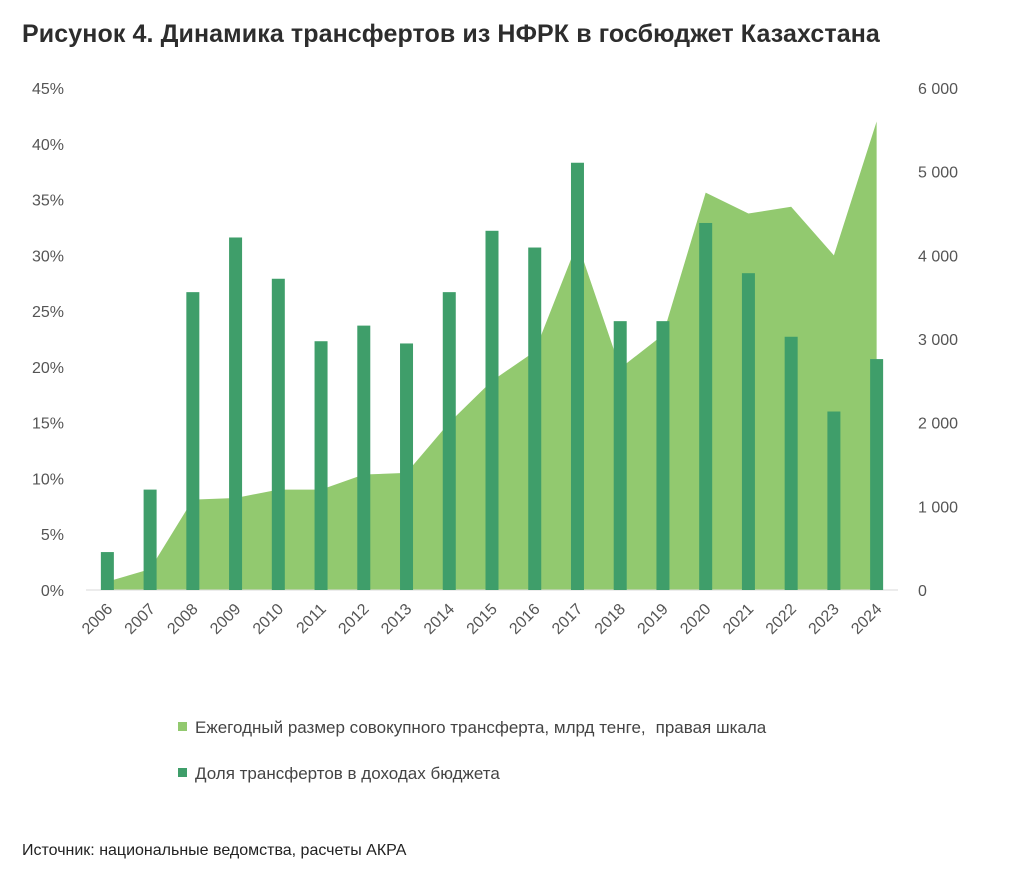 The height and width of the screenshot is (872, 1014). Describe the element at coordinates (492, 410) in the screenshot. I see `bar-2015` at that location.